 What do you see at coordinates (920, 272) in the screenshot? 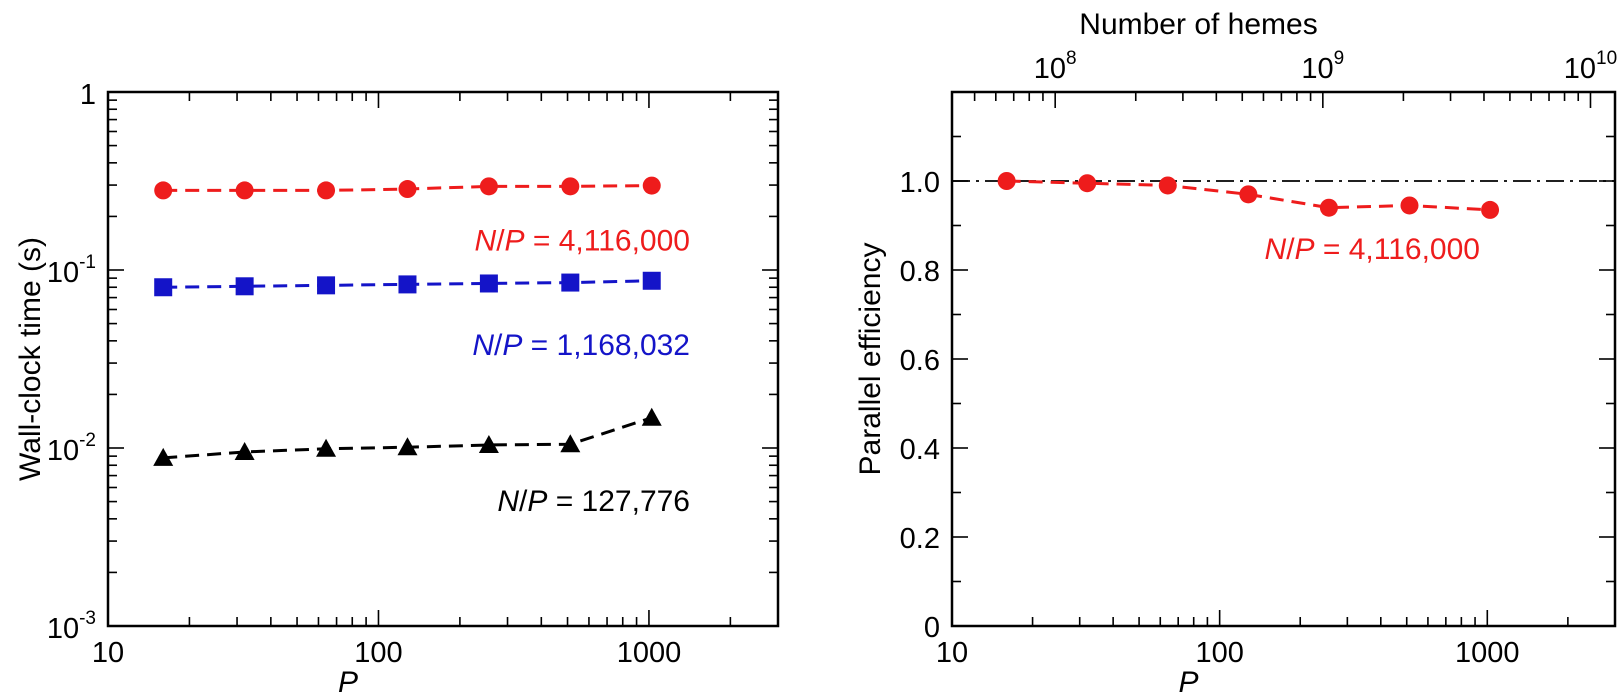
I see `y-tick-label: 0.8` at bounding box center [920, 272].